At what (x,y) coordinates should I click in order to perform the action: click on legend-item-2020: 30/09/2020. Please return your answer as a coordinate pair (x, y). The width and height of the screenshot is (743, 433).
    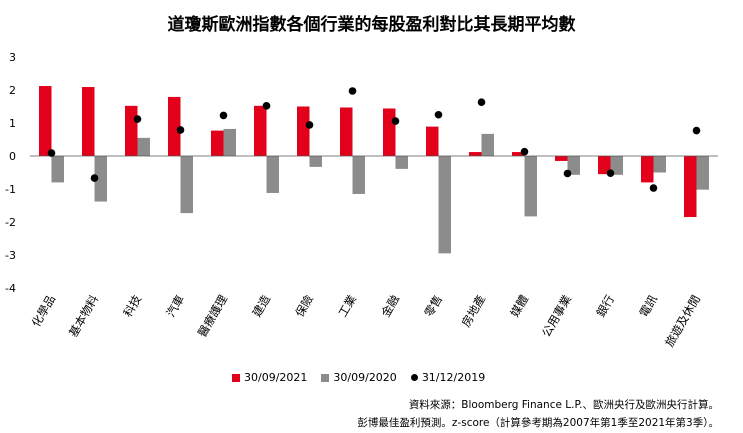
    Looking at the image, I should click on (359, 377).